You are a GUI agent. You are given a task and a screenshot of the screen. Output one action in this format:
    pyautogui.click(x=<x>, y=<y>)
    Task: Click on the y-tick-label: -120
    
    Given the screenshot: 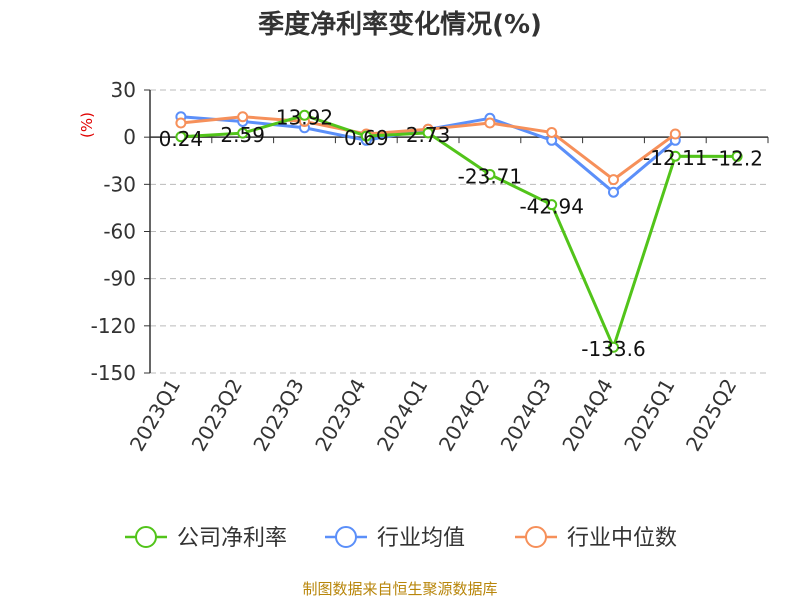 What is the action you would take?
    pyautogui.click(x=113, y=326)
    